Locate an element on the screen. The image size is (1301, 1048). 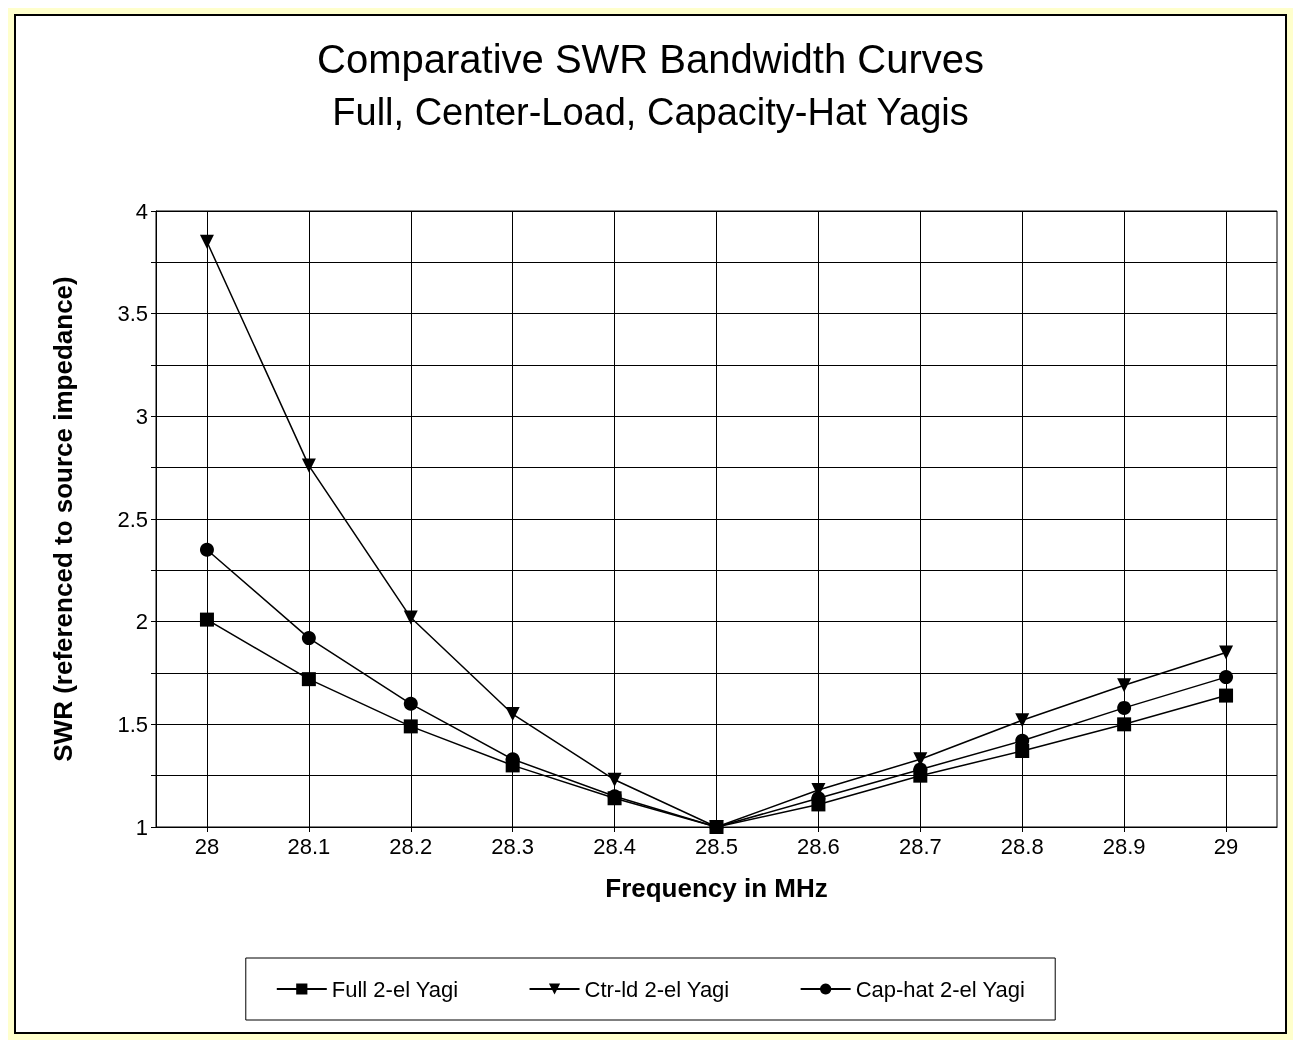
x-tick-label: 28.1 is located at coordinates (309, 846).